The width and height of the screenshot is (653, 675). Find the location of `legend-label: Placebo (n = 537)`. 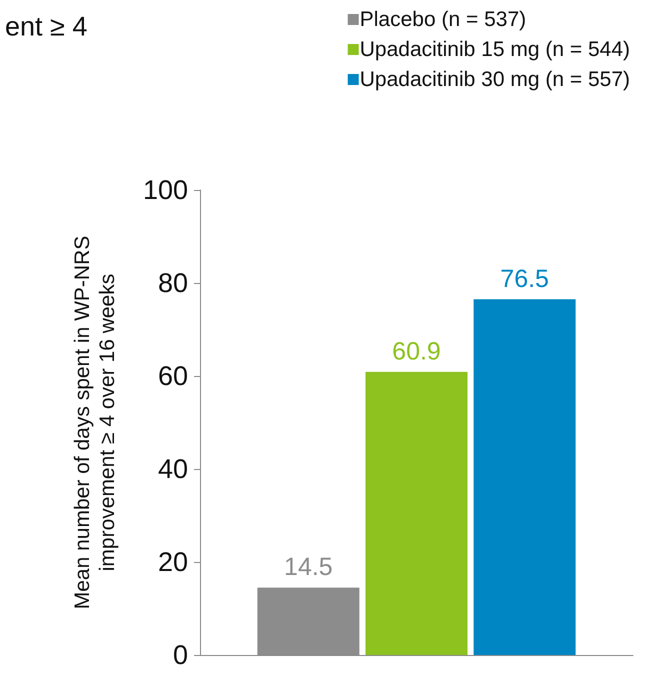

legend-label: Placebo (n = 537) is located at coordinates (443, 19).